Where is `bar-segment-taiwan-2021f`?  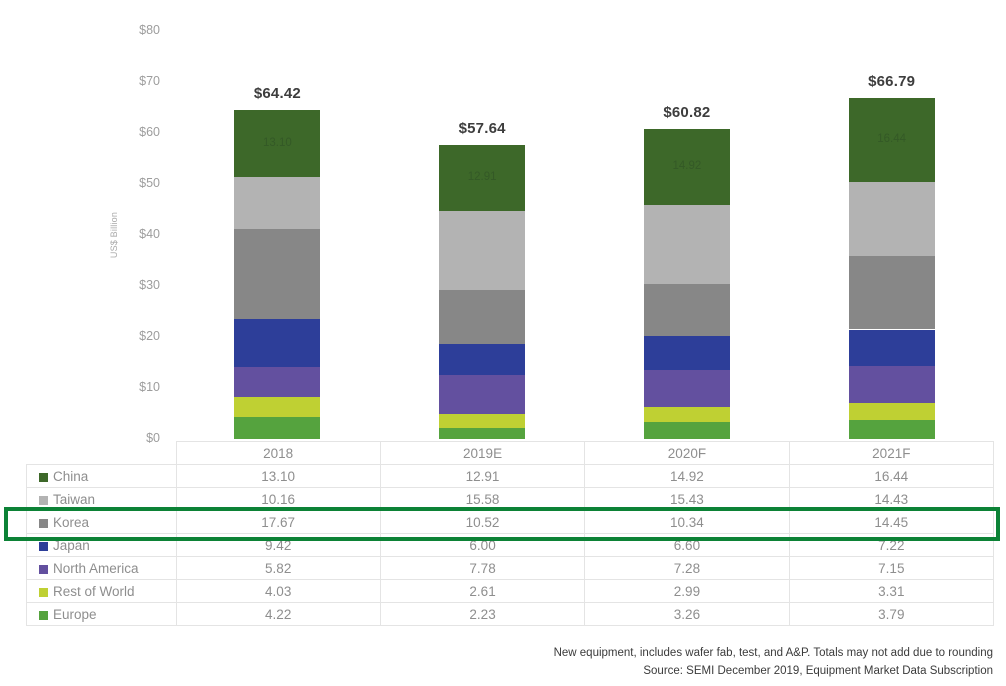 bar-segment-taiwan-2021f is located at coordinates (891, 219).